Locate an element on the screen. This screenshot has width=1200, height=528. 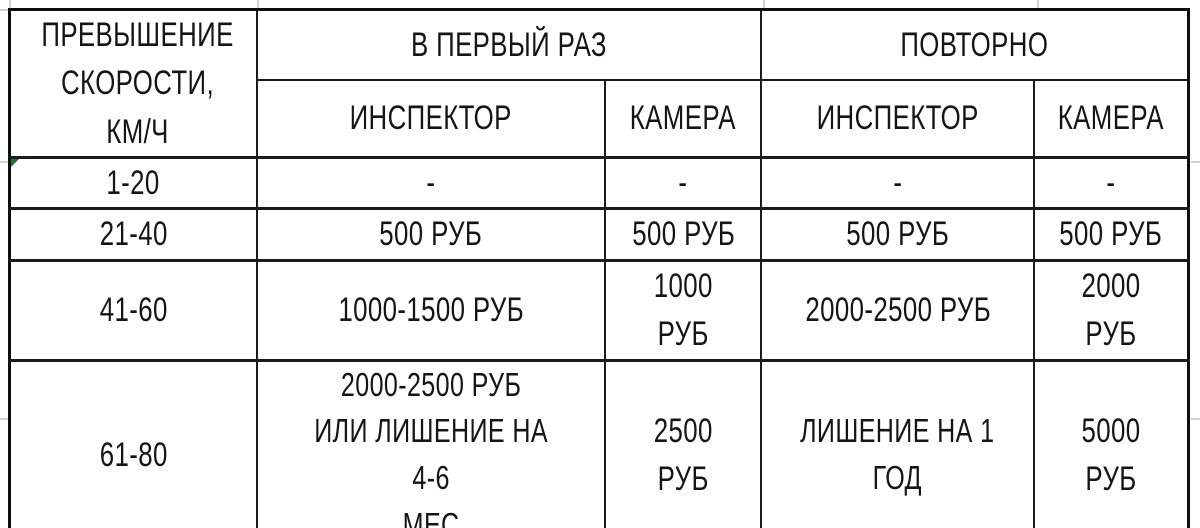
range-label: 41-60 is located at coordinates (133, 310).